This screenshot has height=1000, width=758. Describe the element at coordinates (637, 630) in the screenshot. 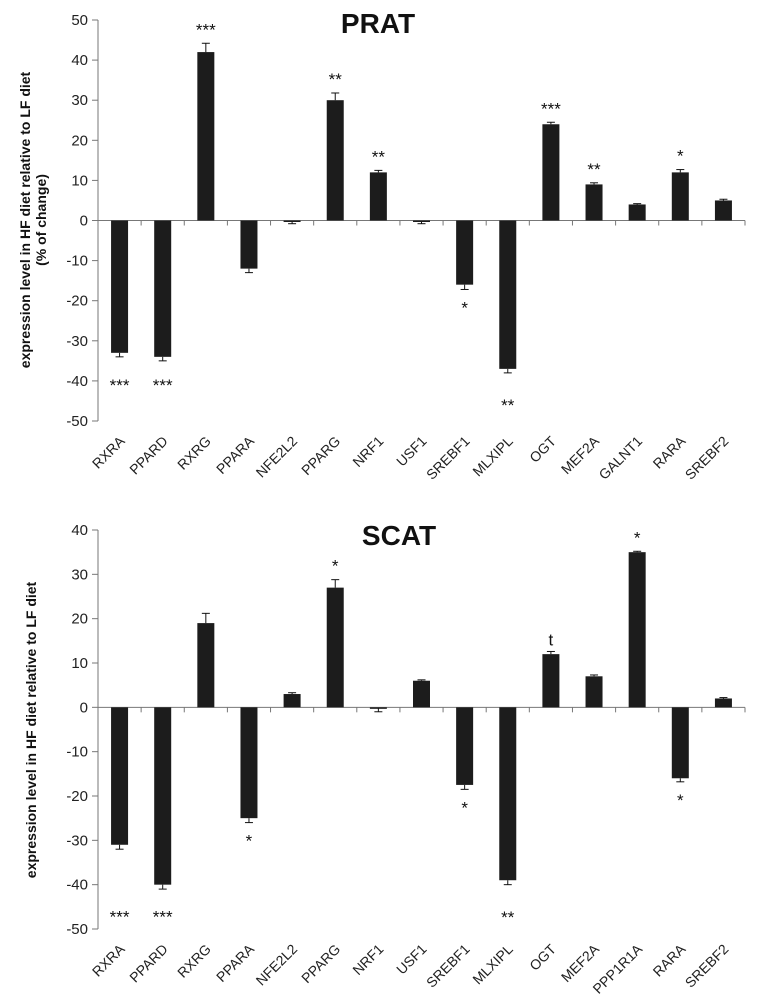

I see `bar-ppp1r1a` at that location.